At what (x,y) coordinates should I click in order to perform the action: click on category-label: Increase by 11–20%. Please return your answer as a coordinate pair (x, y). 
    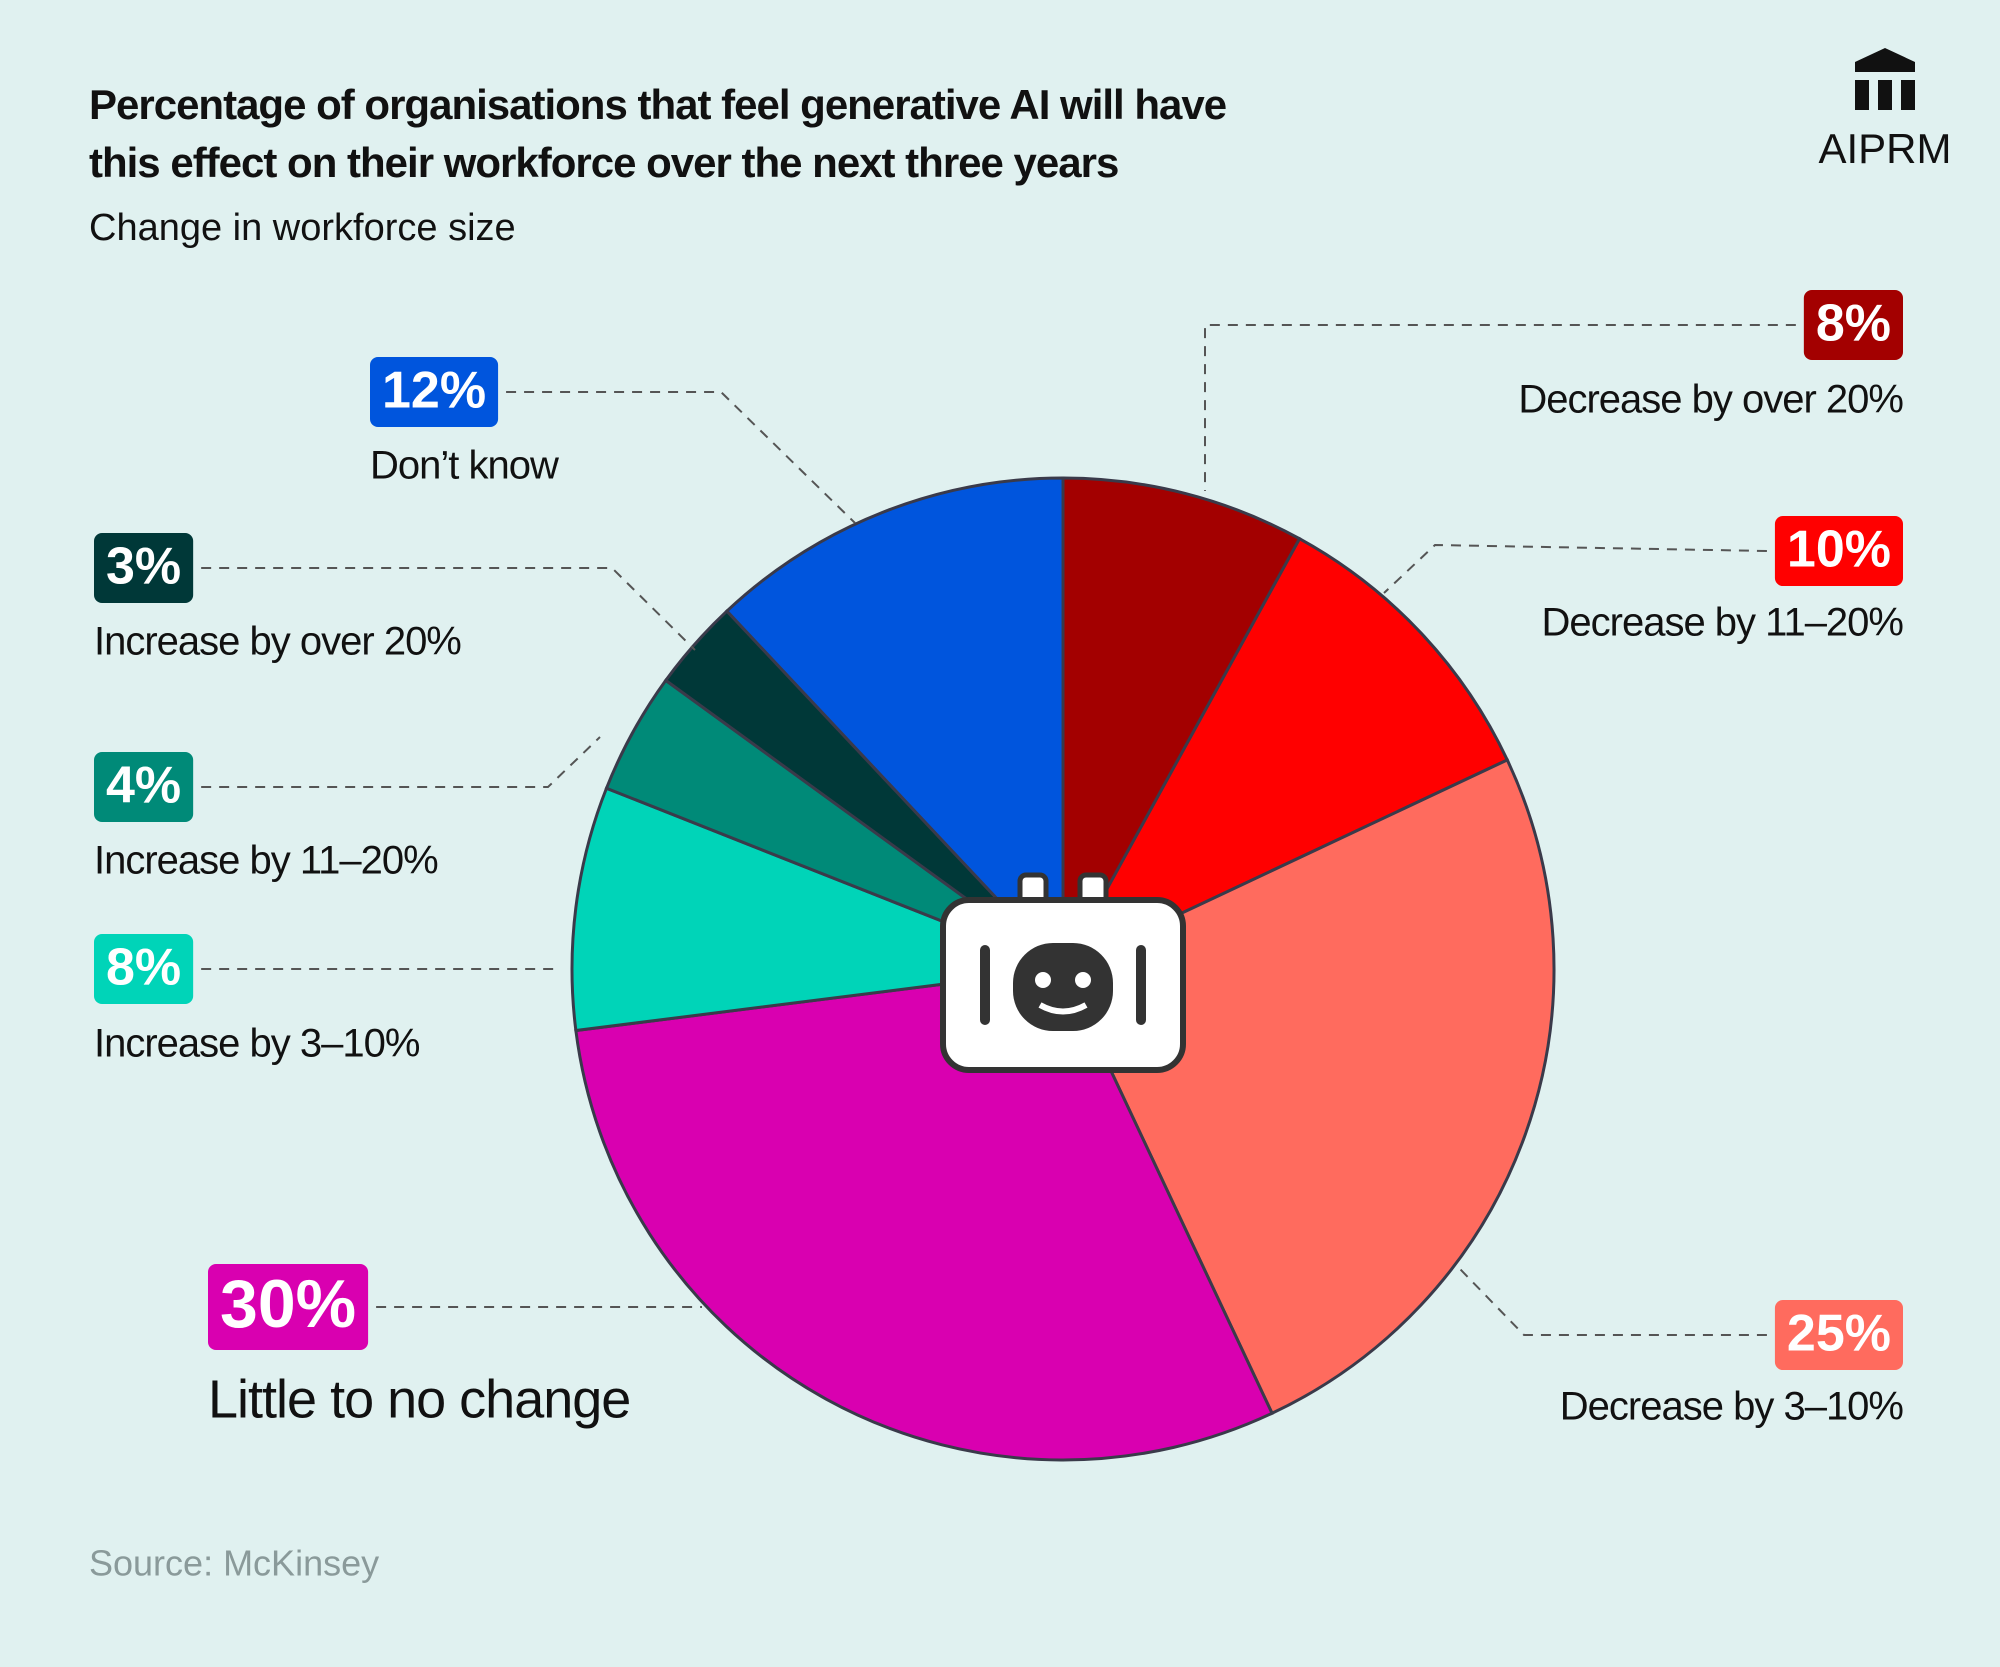
    Looking at the image, I should click on (266, 861).